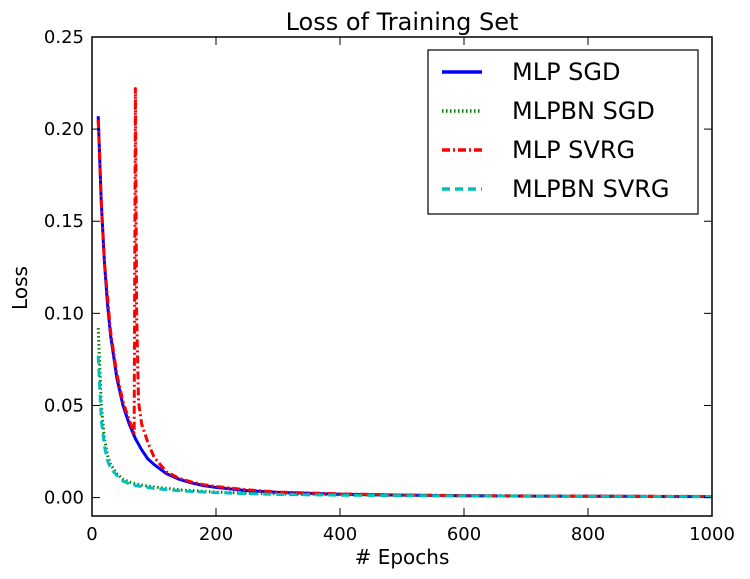  Describe the element at coordinates (64, 221) in the screenshot. I see `y-tick-label: 0.15` at that location.